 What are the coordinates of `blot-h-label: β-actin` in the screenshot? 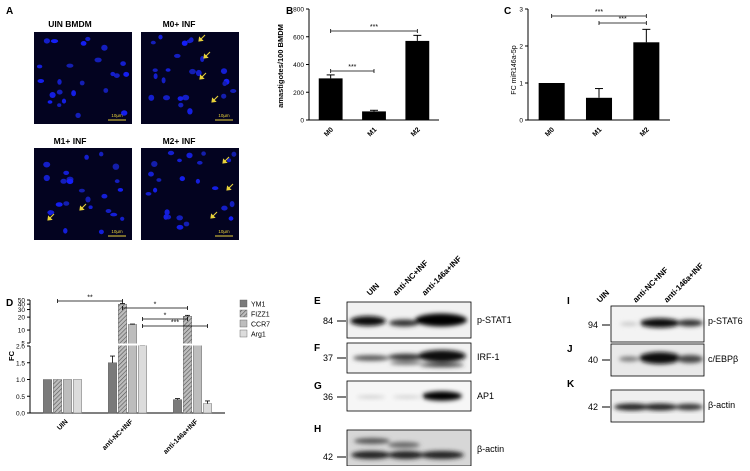 It's located at (490, 449).